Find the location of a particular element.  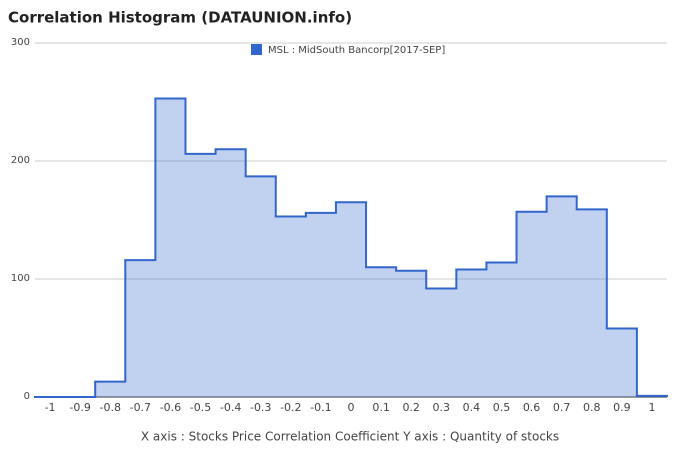

y-tick-label: 100 is located at coordinates (20, 278).